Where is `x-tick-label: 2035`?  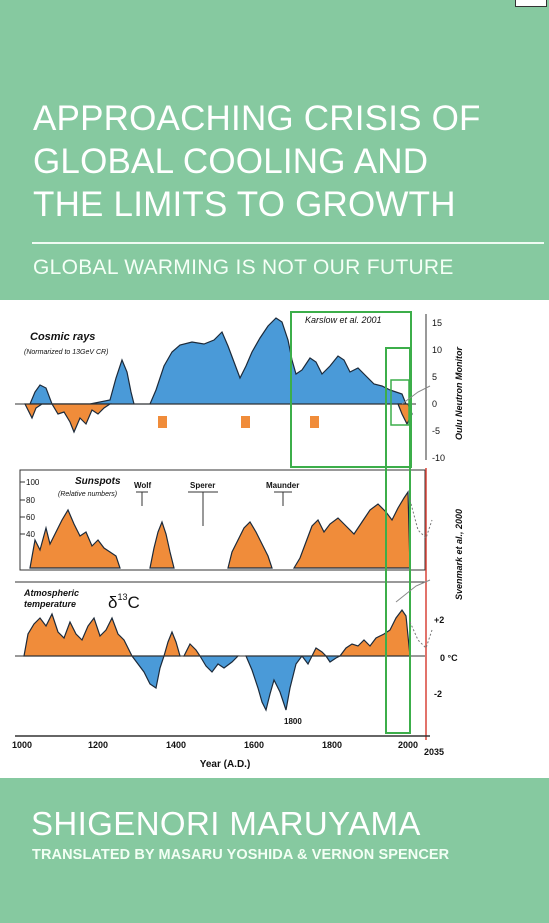 x-tick-label: 2035 is located at coordinates (434, 752).